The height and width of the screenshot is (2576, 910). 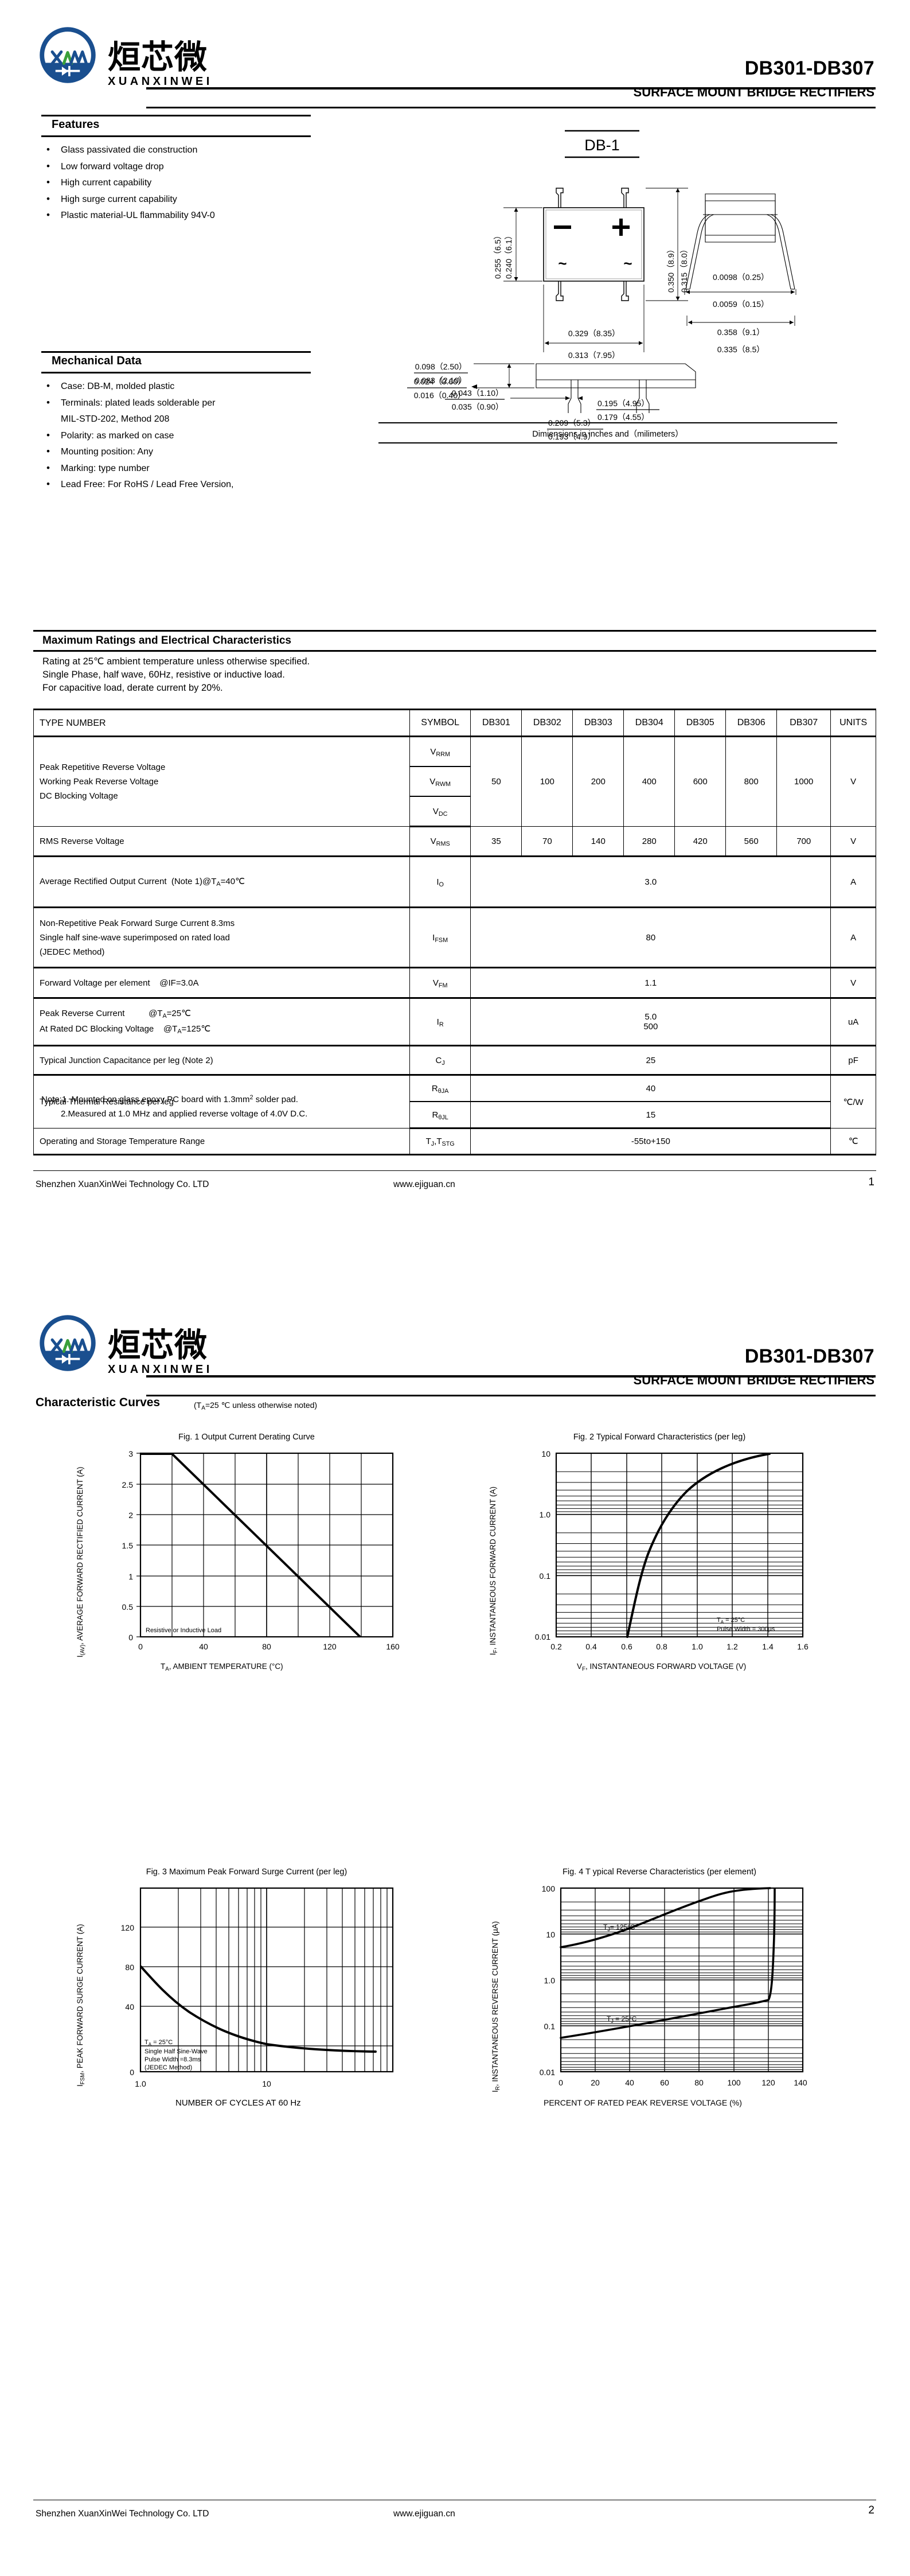 What do you see at coordinates (130, 1515) in the screenshot?
I see `svg-text: 2` at bounding box center [130, 1515].